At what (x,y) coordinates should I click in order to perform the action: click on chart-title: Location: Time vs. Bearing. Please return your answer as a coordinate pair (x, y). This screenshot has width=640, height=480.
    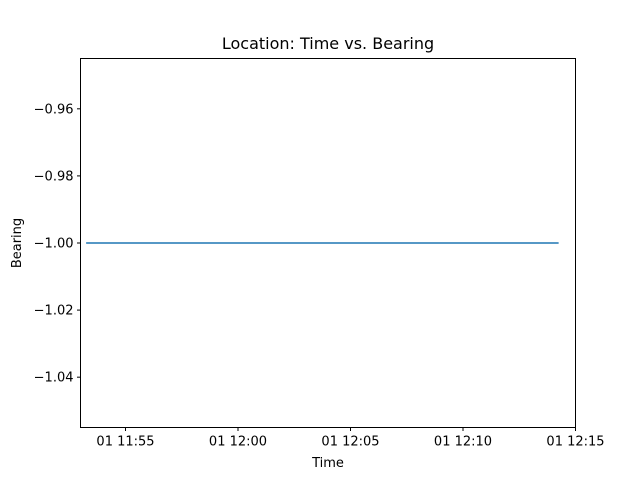
    Looking at the image, I should click on (328, 43).